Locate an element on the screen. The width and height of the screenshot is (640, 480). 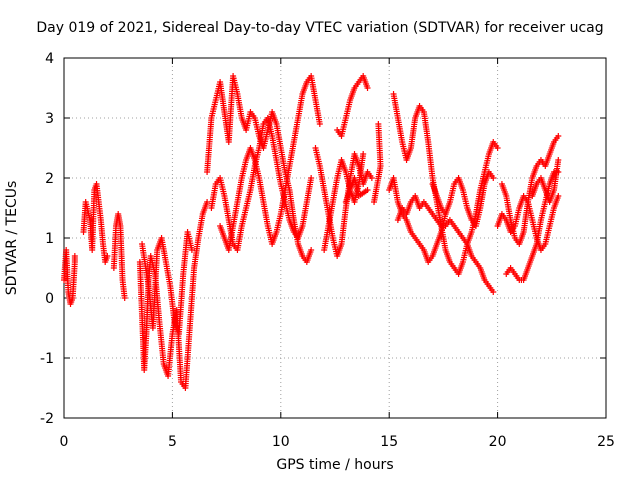
y-tick-label: 4 is located at coordinates (49, 59).